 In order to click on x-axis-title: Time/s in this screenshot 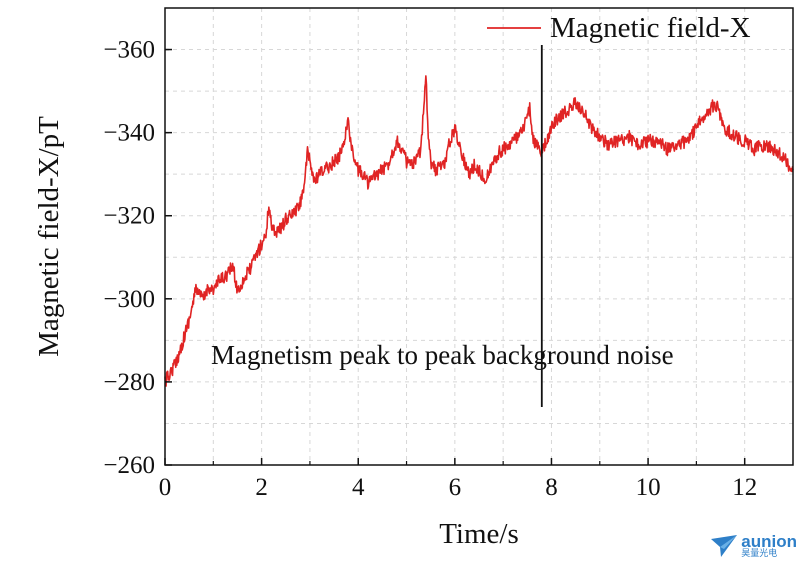, I will do `click(479, 534)`.